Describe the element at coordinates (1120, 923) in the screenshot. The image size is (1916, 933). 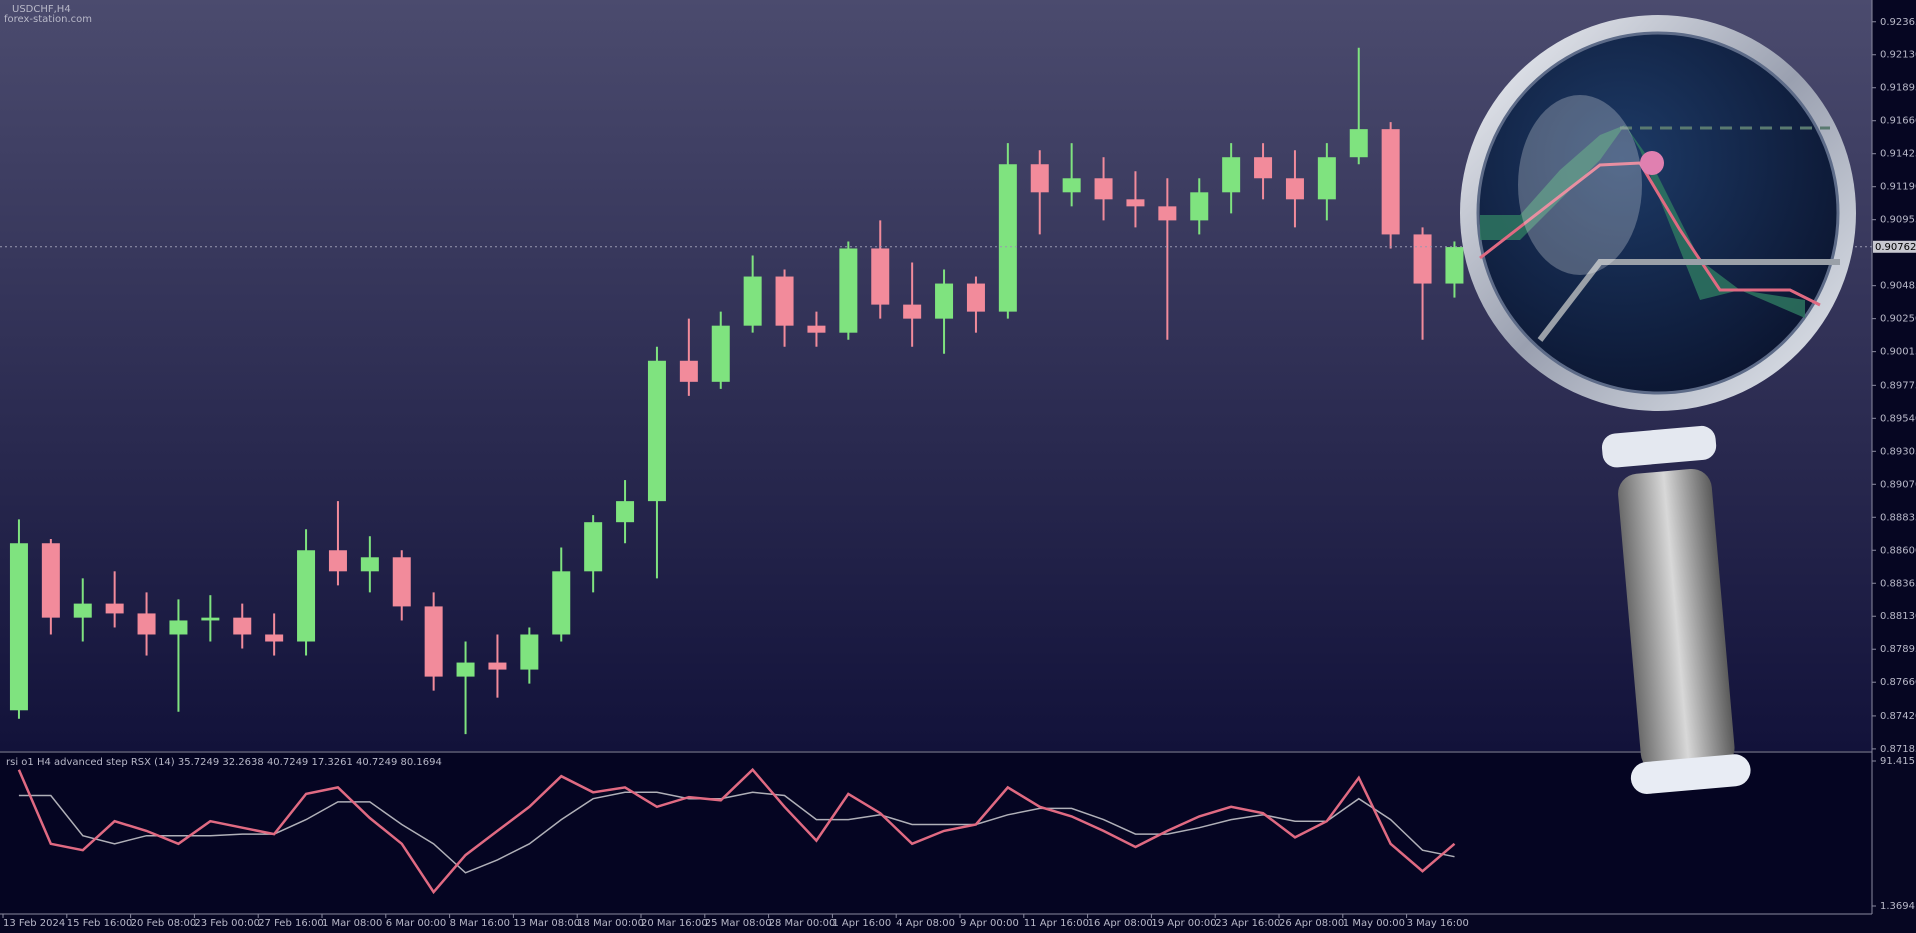
I see `x-tick-label: 16 Apr 08:00` at that location.